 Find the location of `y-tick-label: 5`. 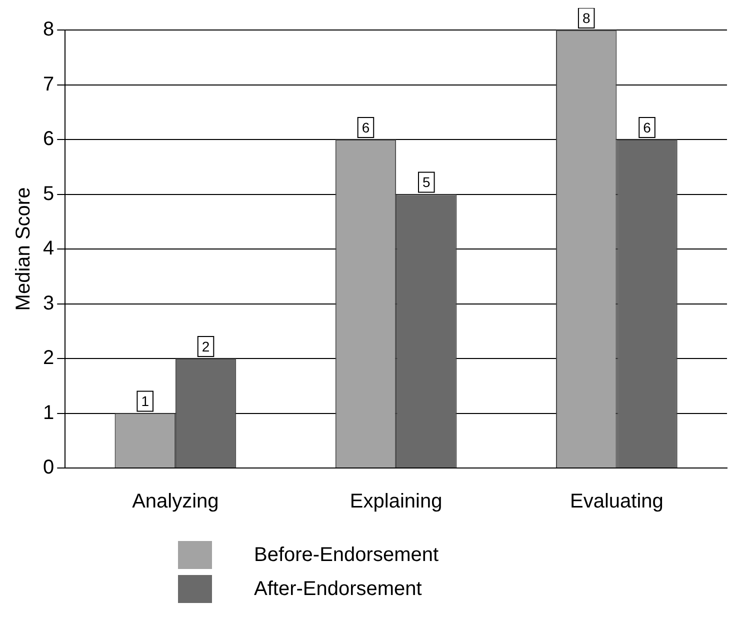

y-tick-label: 5 is located at coordinates (48, 193).